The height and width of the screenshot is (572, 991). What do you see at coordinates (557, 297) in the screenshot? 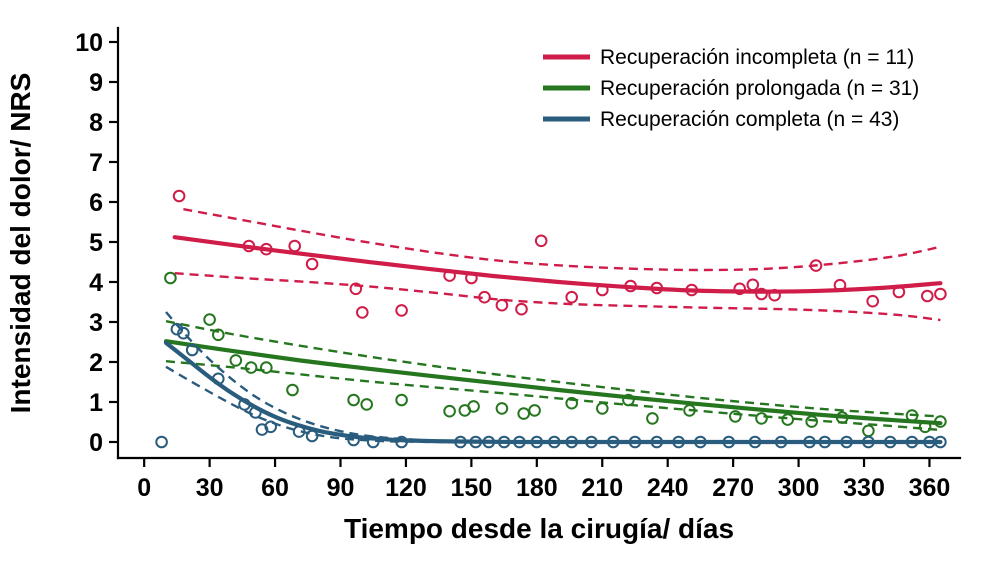
I see `ci-lower-incompleta` at bounding box center [557, 297].